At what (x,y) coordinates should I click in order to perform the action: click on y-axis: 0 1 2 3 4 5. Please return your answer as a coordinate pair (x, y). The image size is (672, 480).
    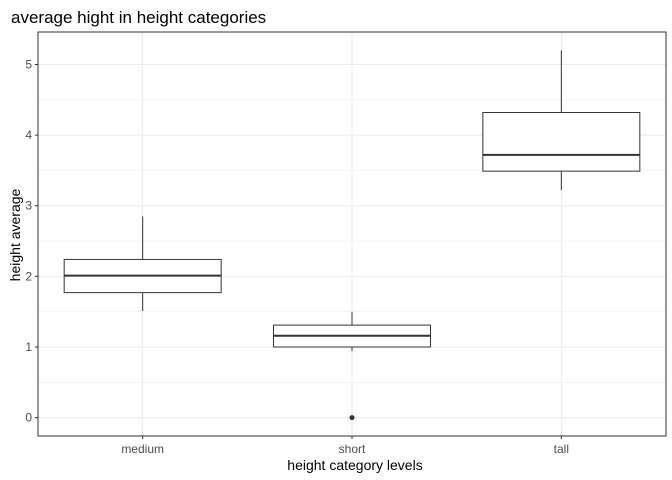
    Looking at the image, I should click on (31, 241).